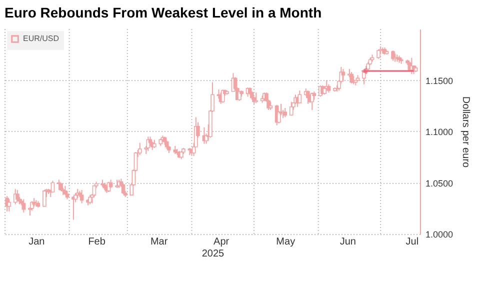 This screenshot has height=285, width=494. I want to click on x-tick-label: Jan, so click(36, 242).